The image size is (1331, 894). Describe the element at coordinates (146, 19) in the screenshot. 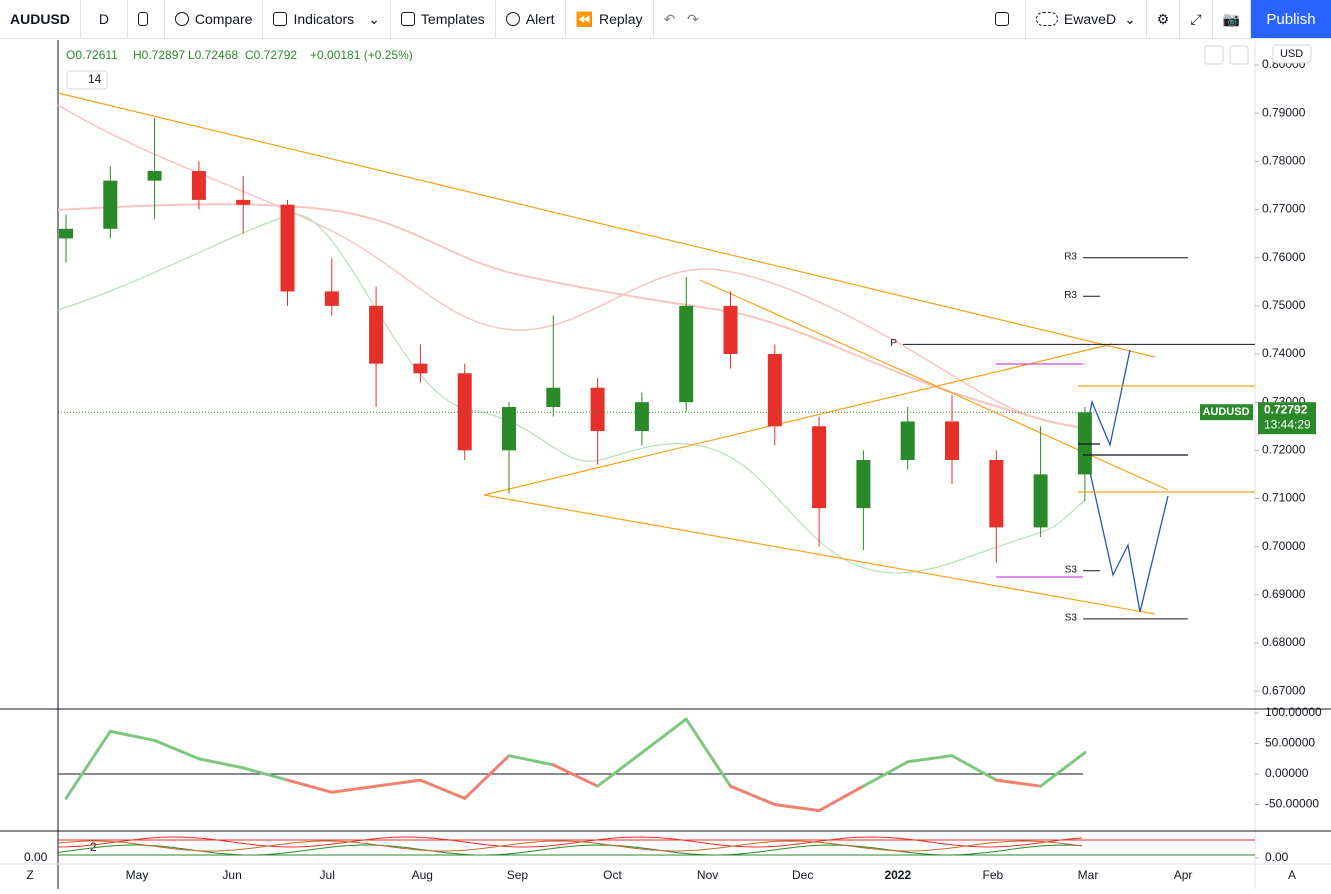

I see `chart-type` at that location.